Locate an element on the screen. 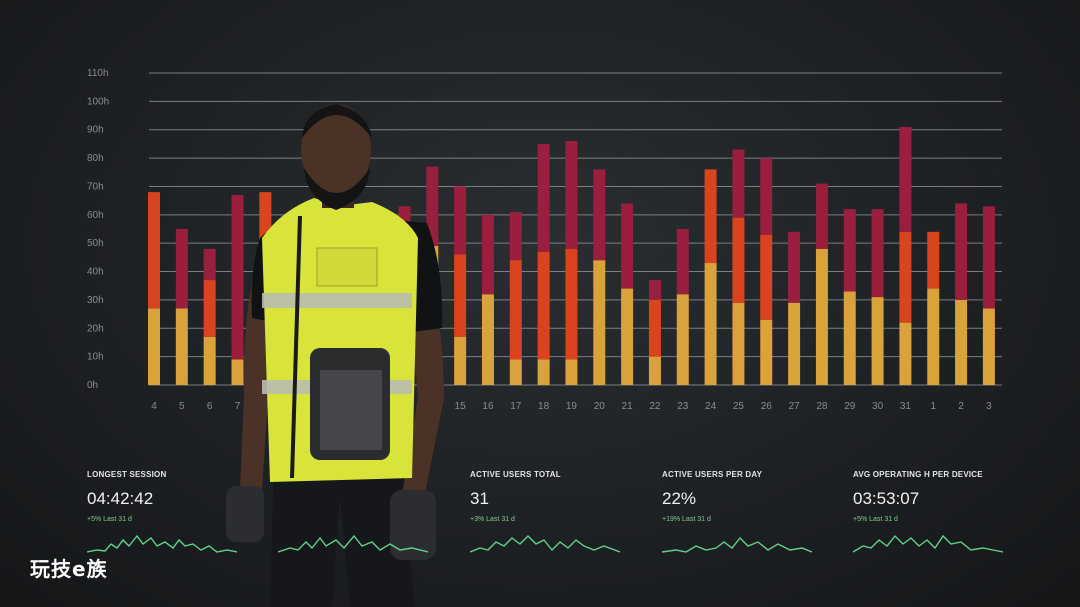  y-tick-label: 50h is located at coordinates (95, 243).